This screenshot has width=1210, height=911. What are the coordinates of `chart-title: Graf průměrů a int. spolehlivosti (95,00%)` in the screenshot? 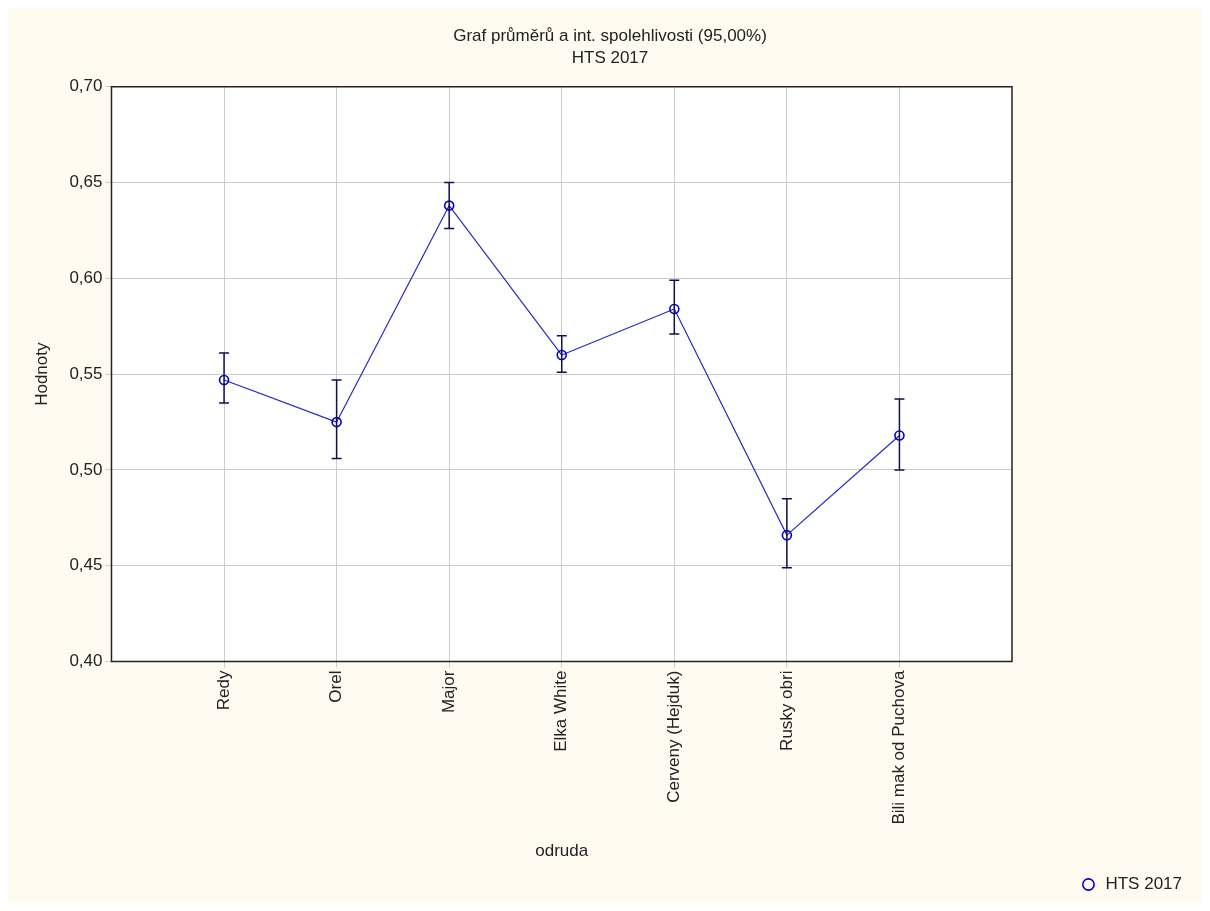 It's located at (610, 35).